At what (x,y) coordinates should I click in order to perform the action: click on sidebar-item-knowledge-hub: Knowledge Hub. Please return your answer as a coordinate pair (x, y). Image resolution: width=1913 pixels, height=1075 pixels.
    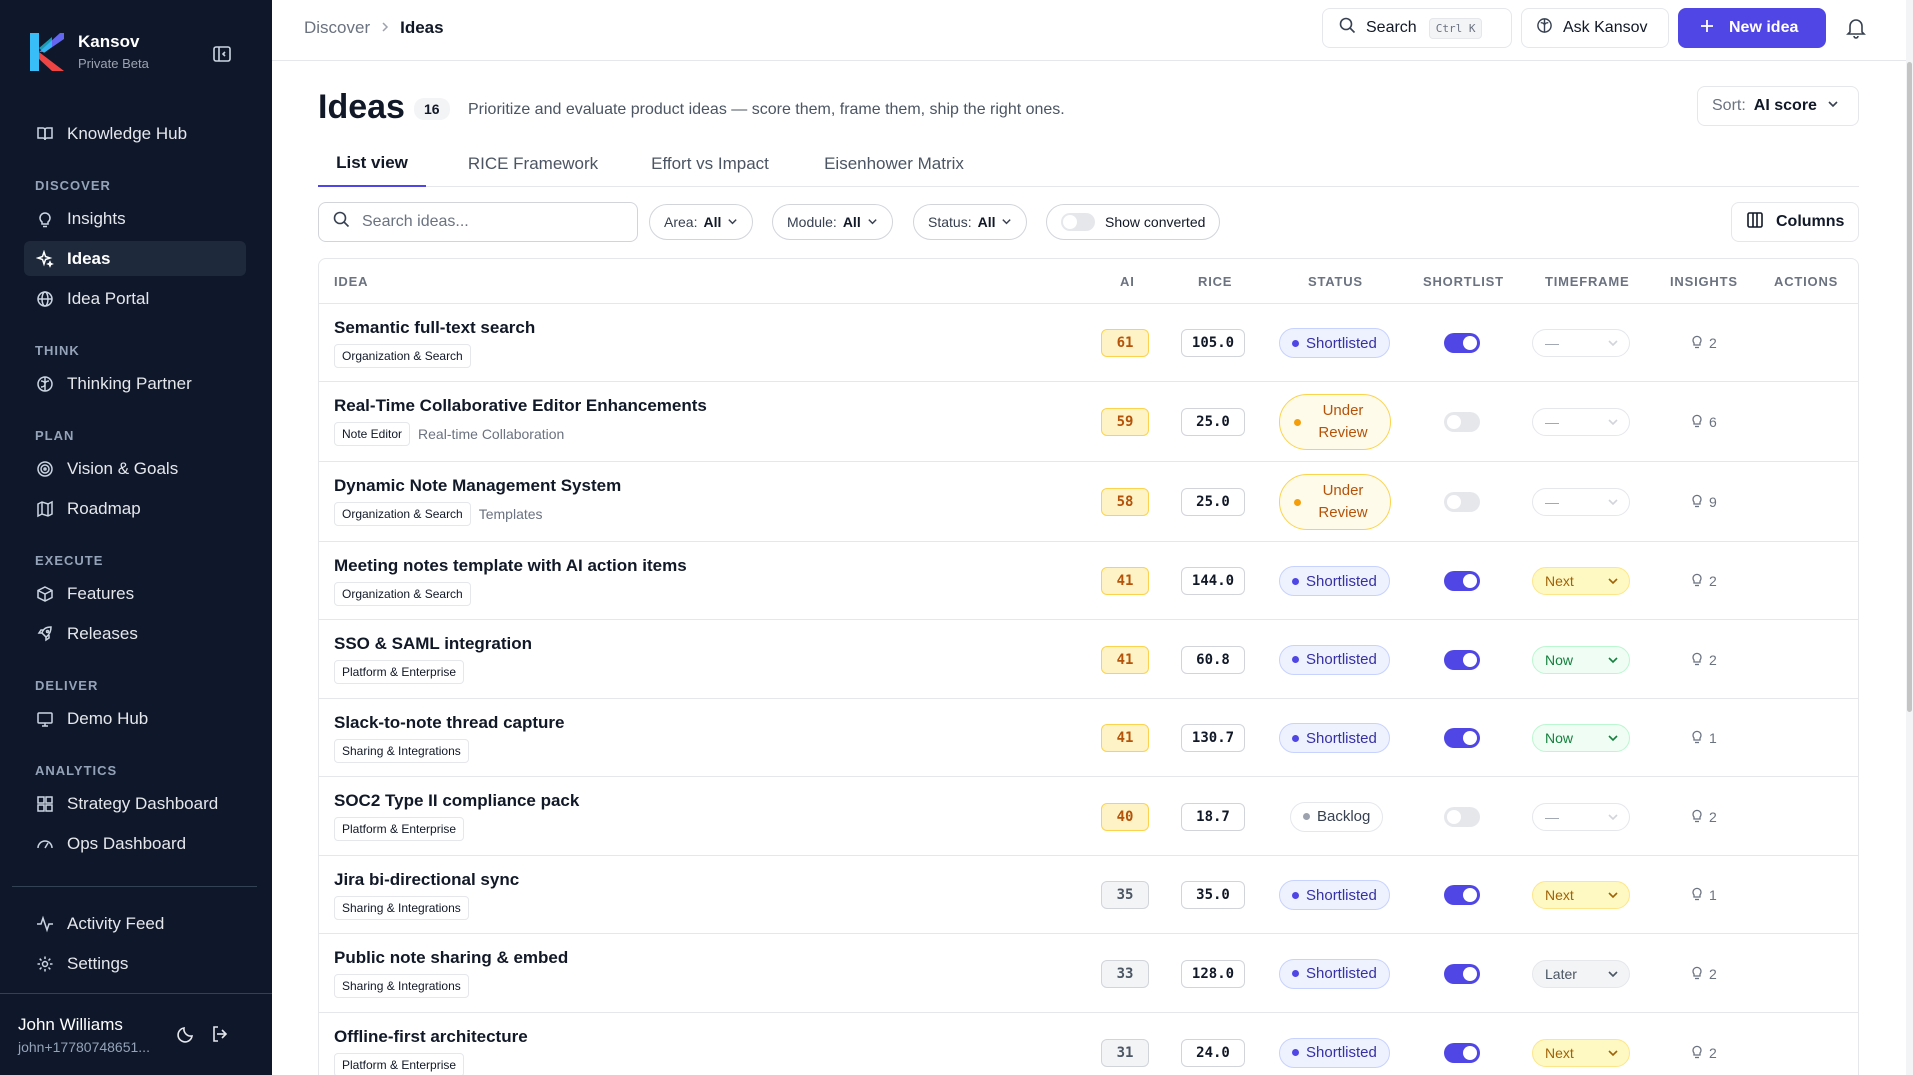
    Looking at the image, I should click on (135, 133).